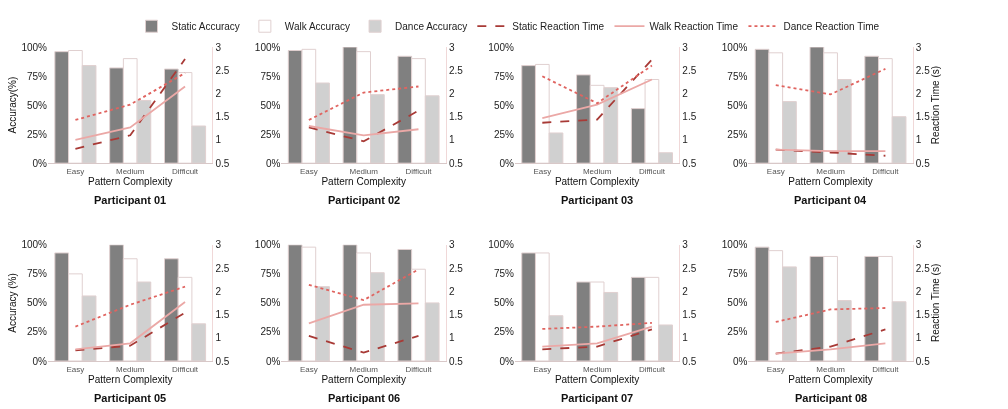 The image size is (1008, 409). What do you see at coordinates (431, 27) in the screenshot?
I see `legend-label: Dance Accuracy` at bounding box center [431, 27].